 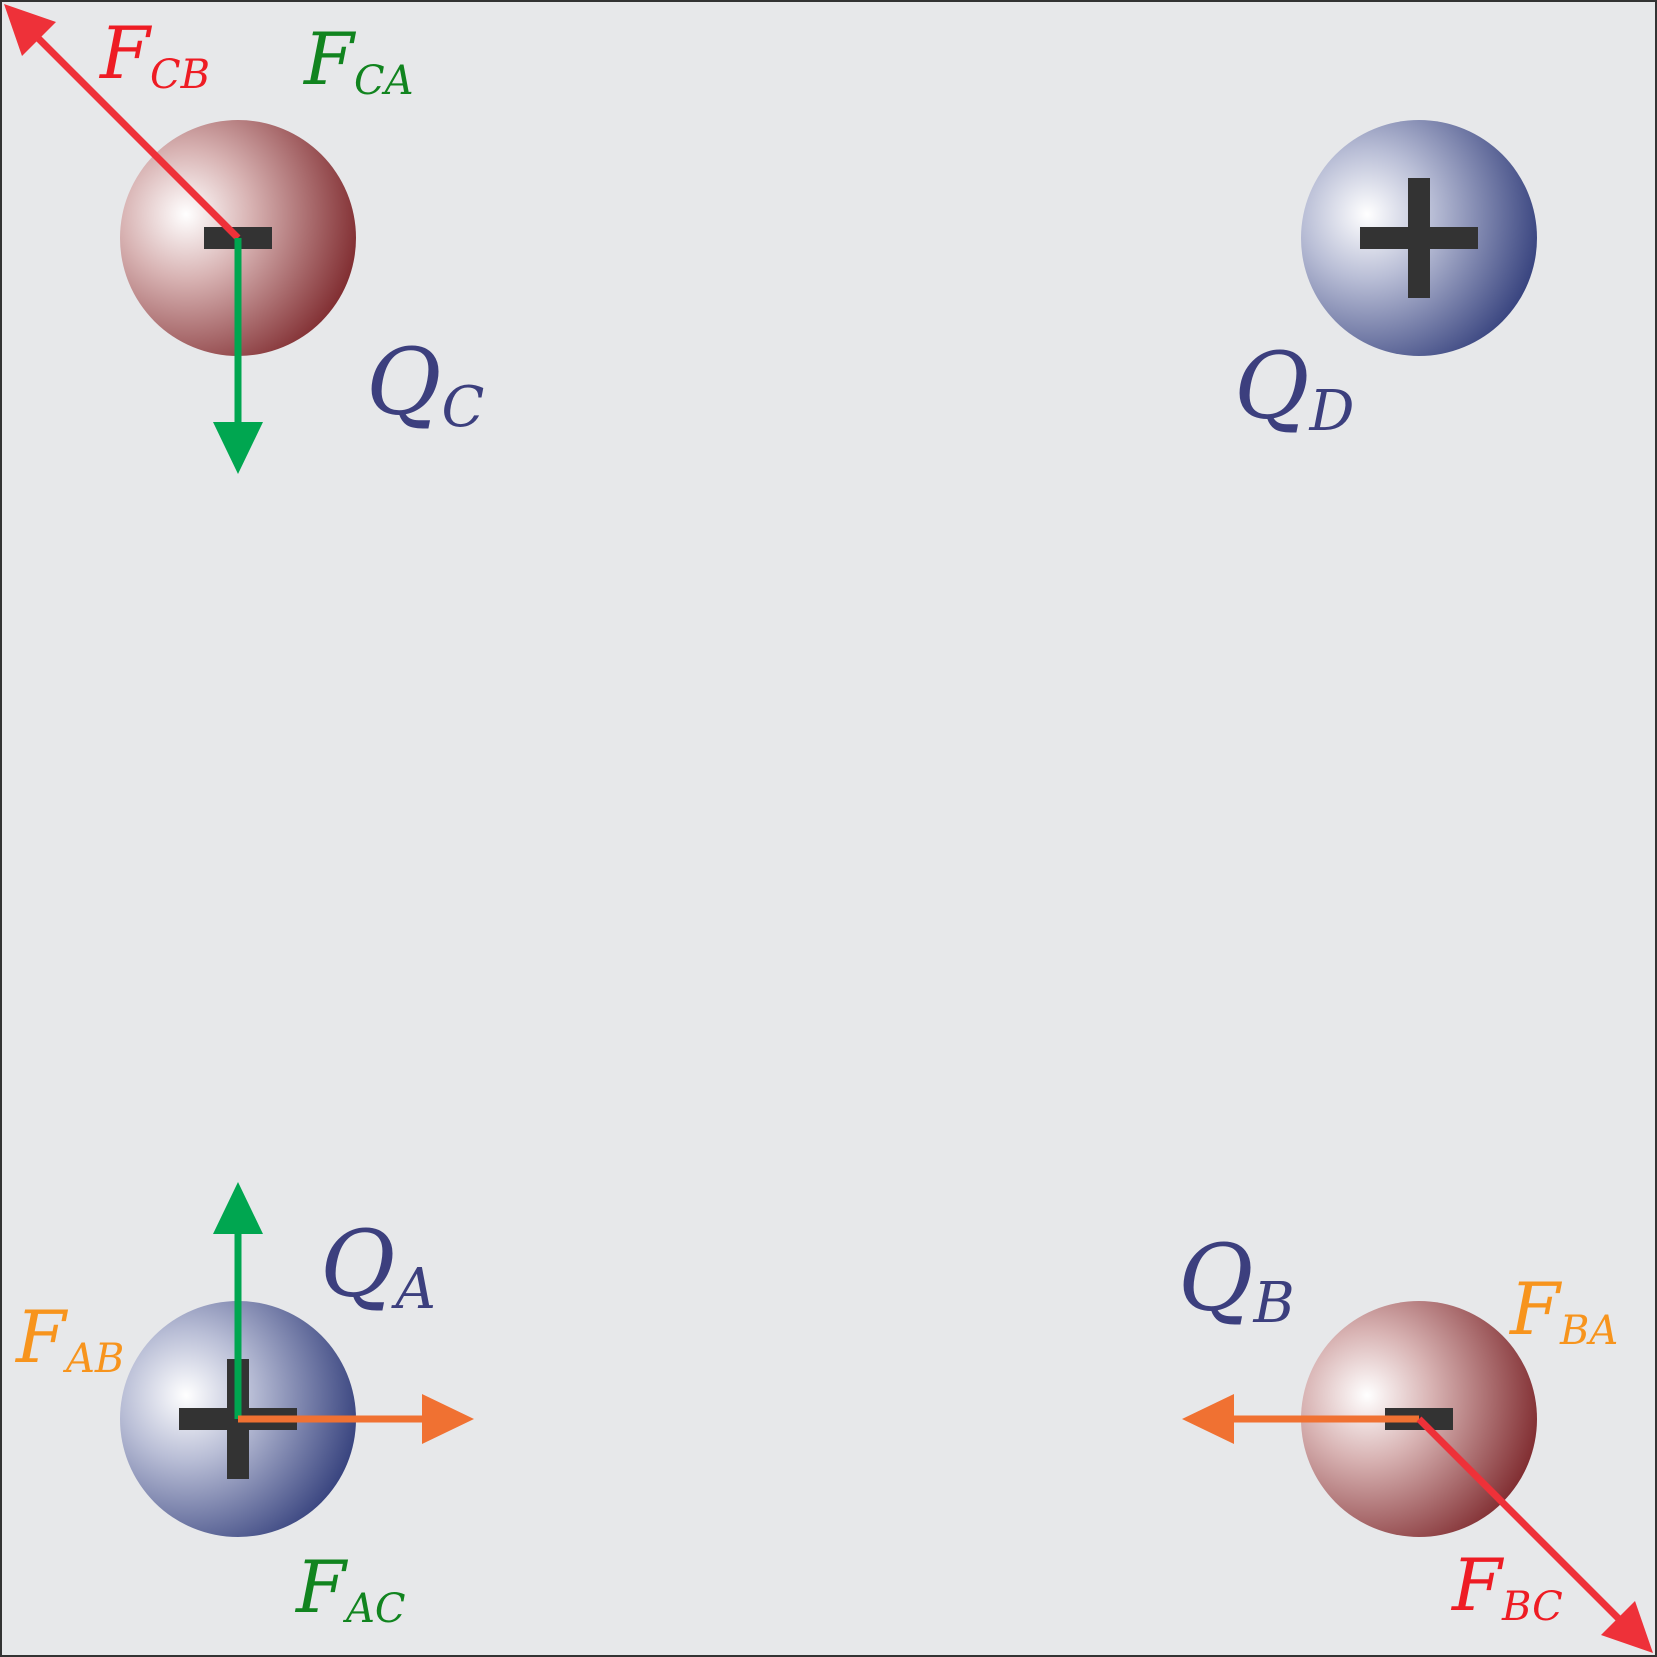 What do you see at coordinates (357, 60) in the screenshot?
I see `force-label-ca: FCA` at bounding box center [357, 60].